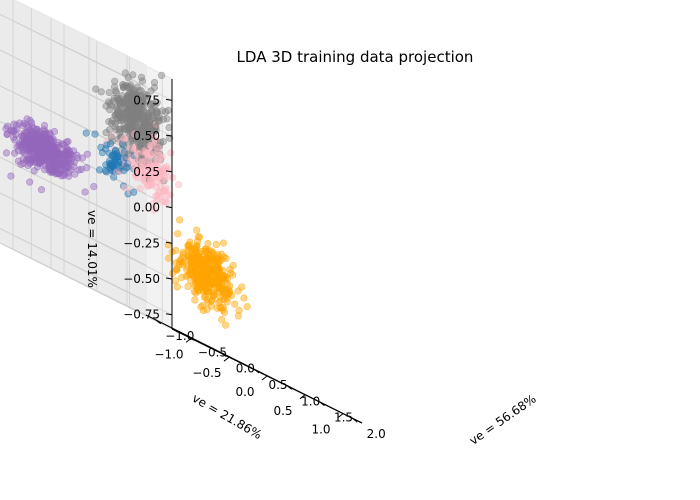 This screenshot has height=500, width=700. Describe the element at coordinates (212, 352) in the screenshot. I see `x-tick-label: −0.5` at that location.